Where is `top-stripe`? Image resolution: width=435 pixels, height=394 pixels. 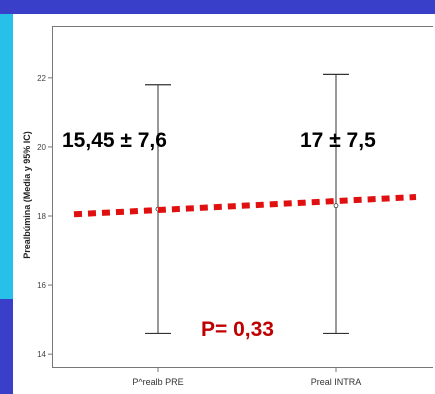 top-stripe is located at coordinates (217, 7).